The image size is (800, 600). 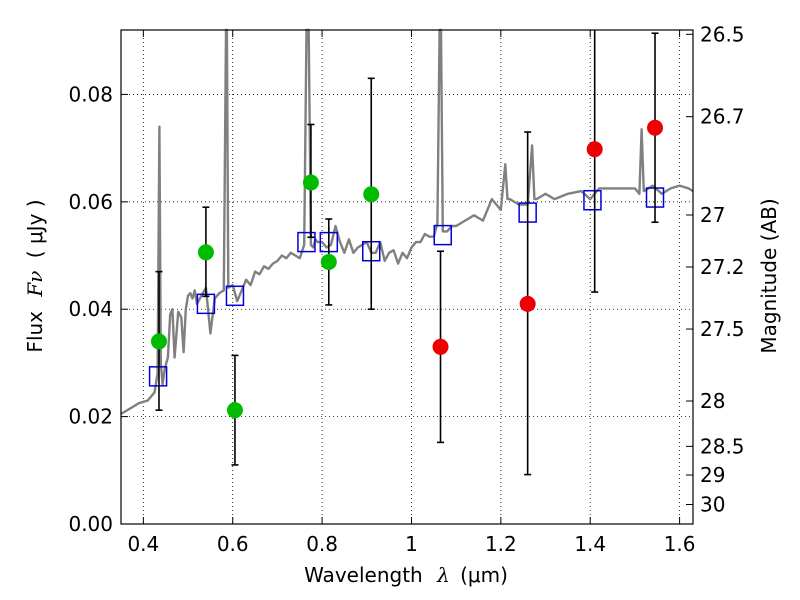 What do you see at coordinates (411, 544) in the screenshot?
I see `x-tick-label: 1` at bounding box center [411, 544].